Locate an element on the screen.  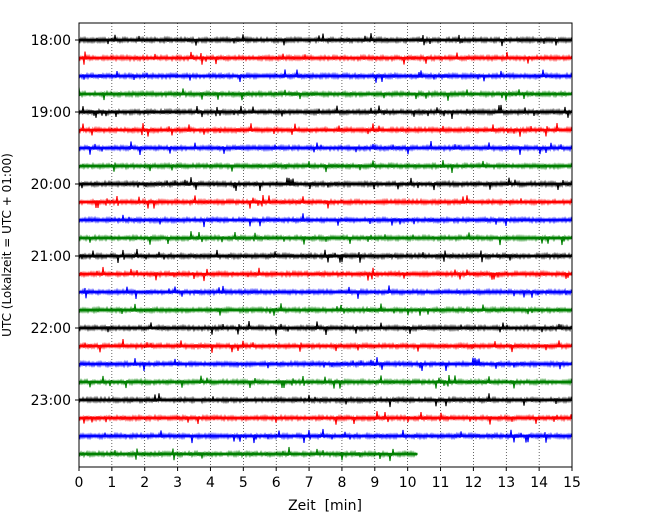
x-tick-label: 2 is located at coordinates (144, 483).